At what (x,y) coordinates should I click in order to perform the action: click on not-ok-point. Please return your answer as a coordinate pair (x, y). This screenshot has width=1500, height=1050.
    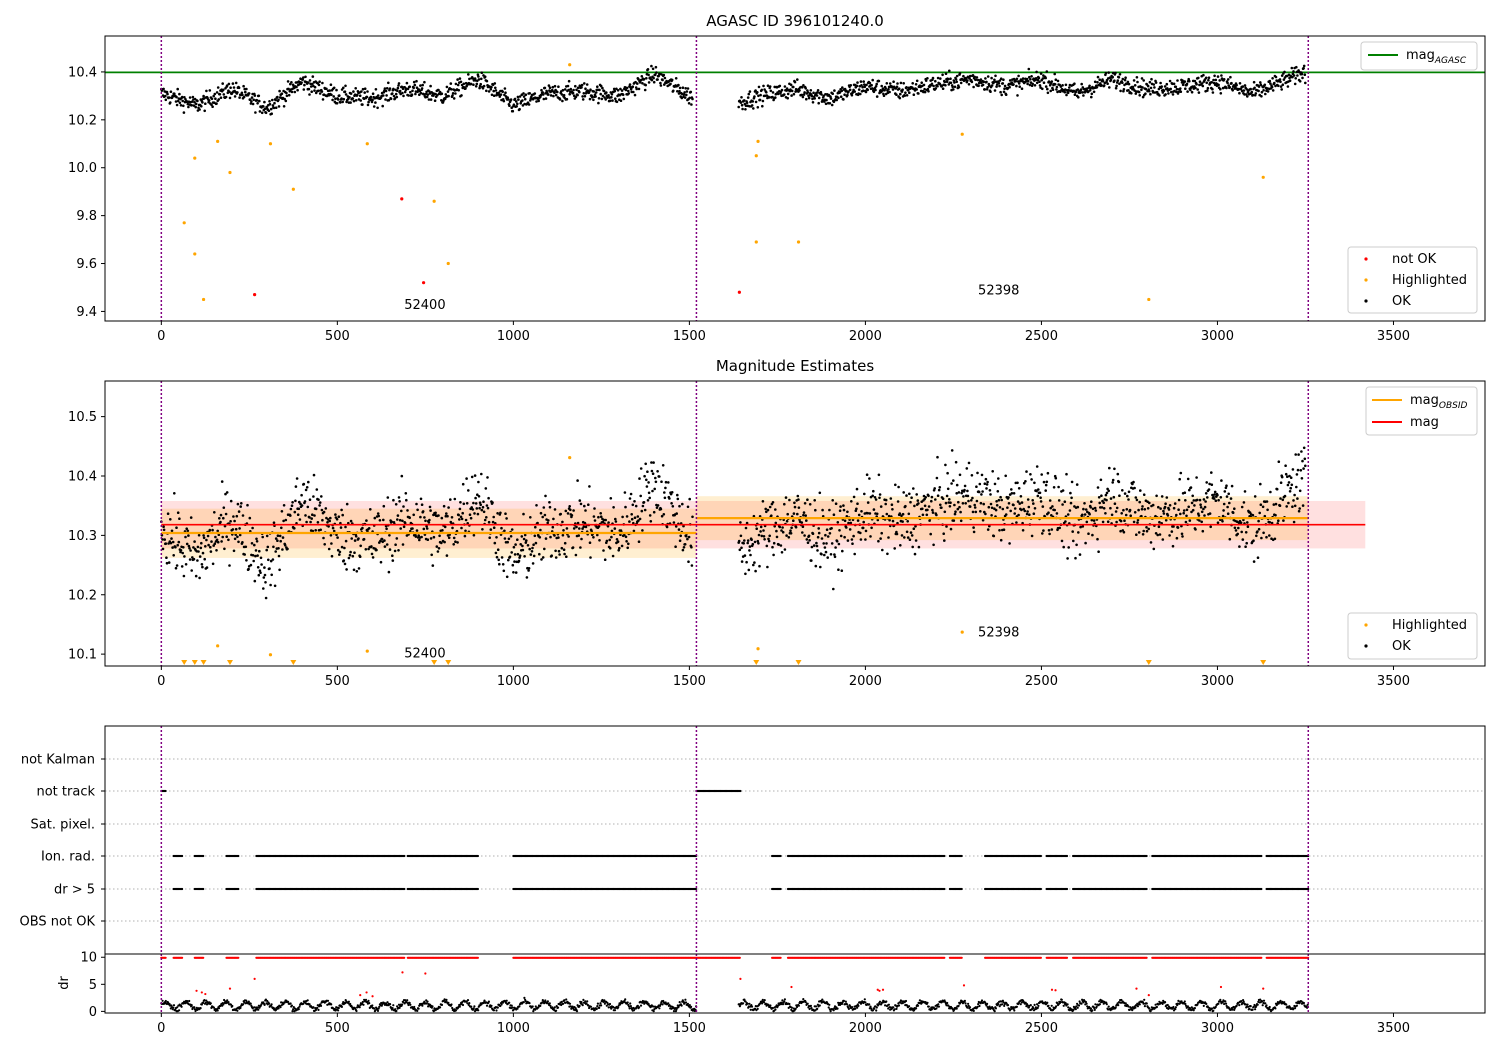
    Looking at the image, I should click on (255, 295).